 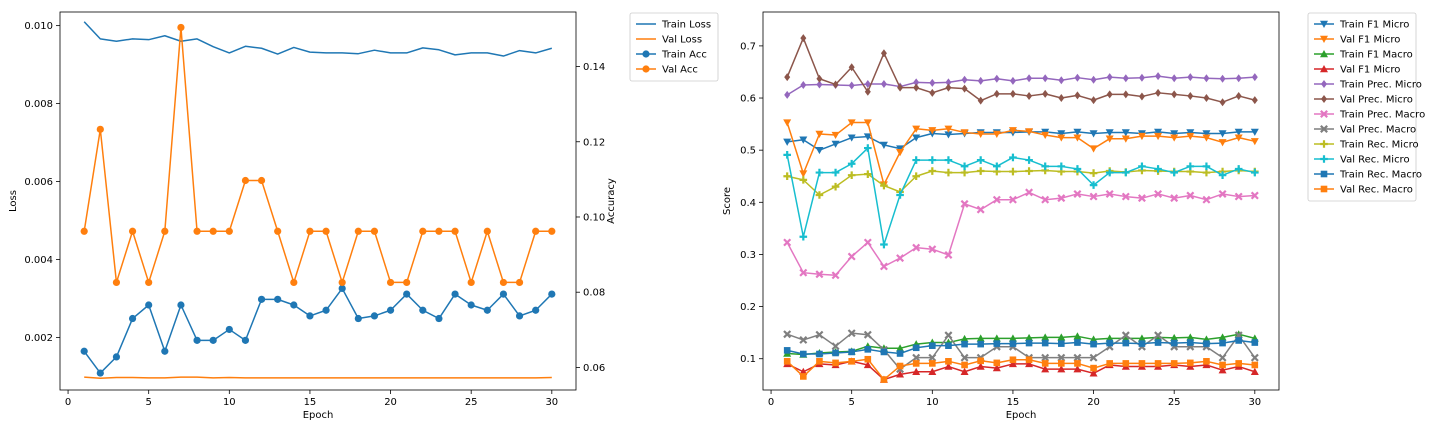 I want to click on chart0-series-0-train-loss-line, so click(x=318, y=39).